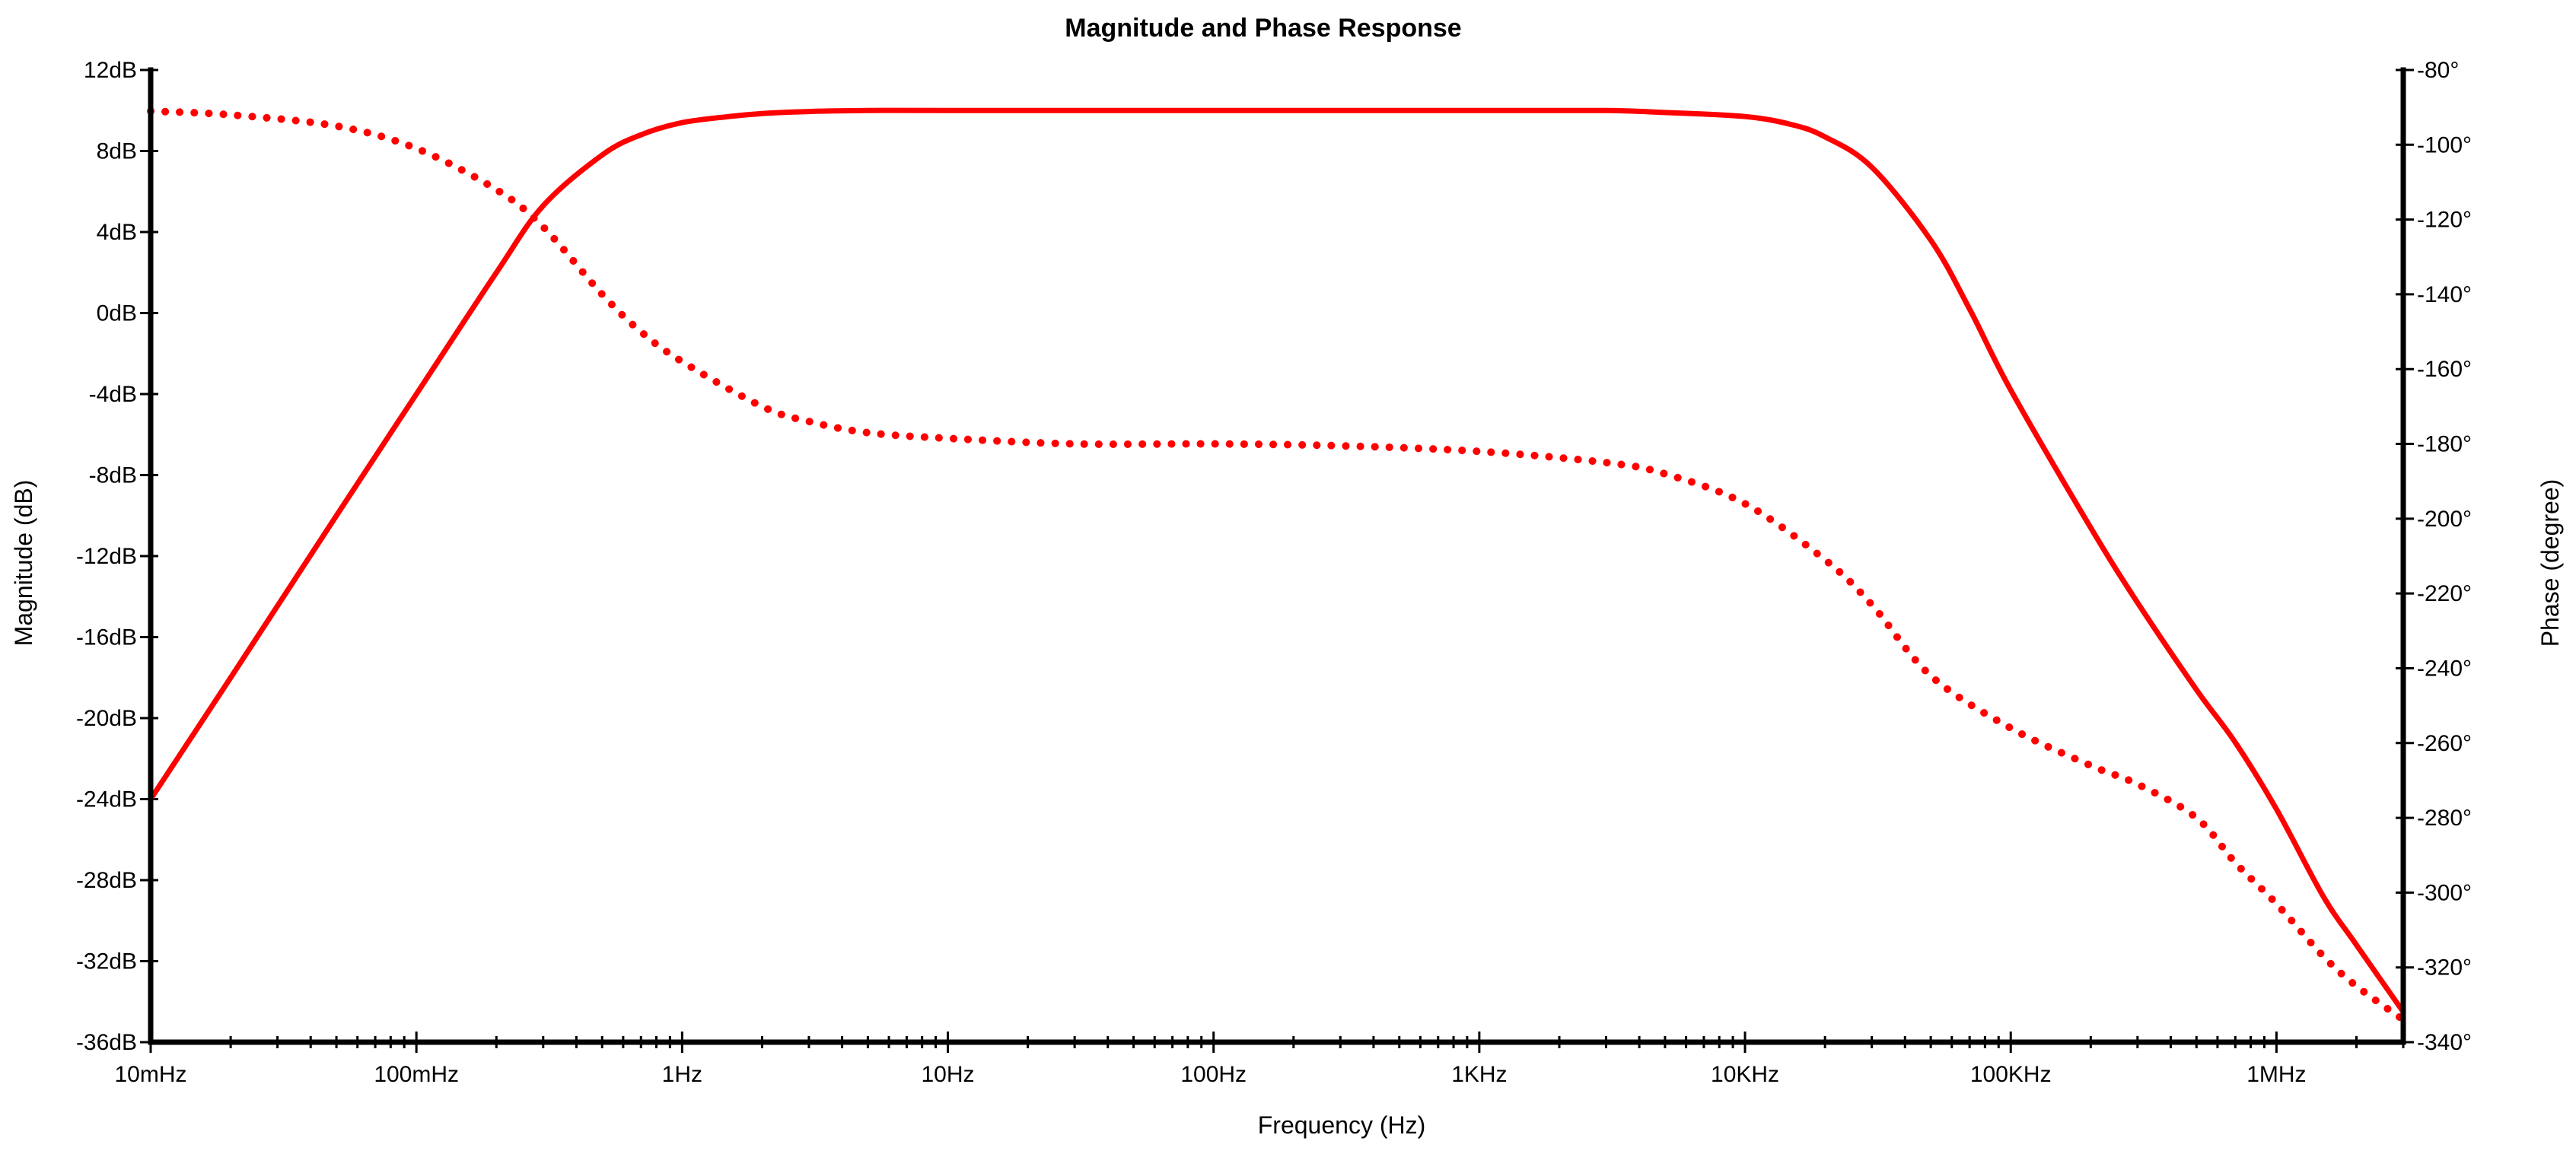 The width and height of the screenshot is (2576, 1154). What do you see at coordinates (2444, 370) in the screenshot?
I see `y-right-tick-label: -160°` at bounding box center [2444, 370].